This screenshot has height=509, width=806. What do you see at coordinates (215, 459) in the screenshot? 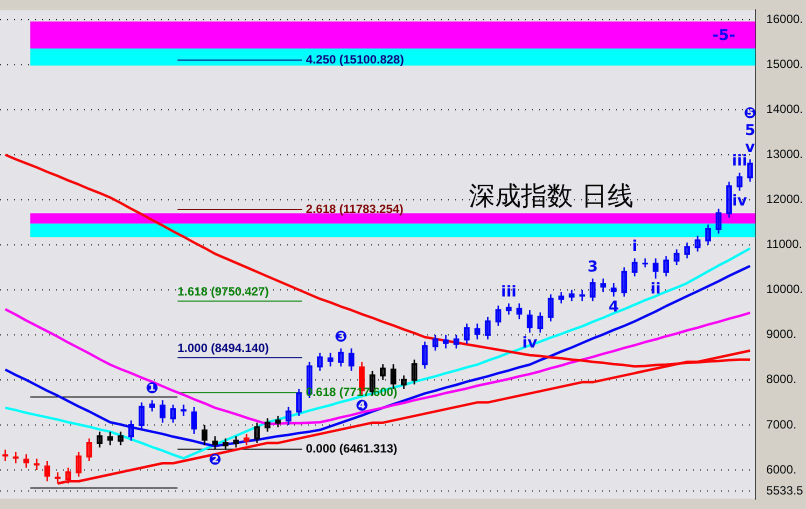
I see `annotation: ❷` at bounding box center [215, 459].